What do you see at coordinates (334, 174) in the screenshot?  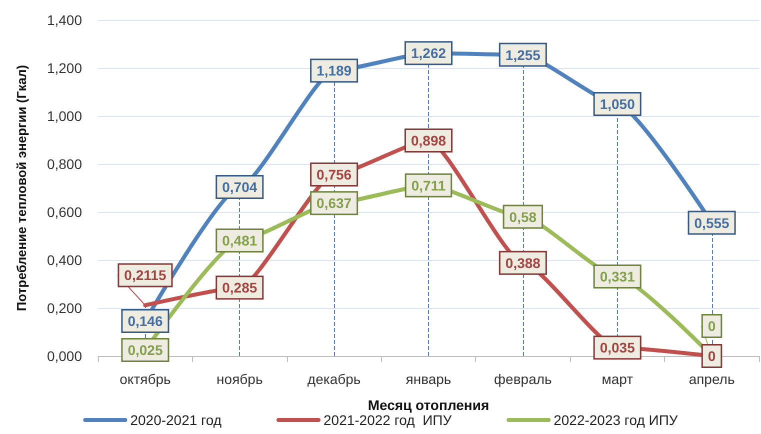 I see `data-label: 0,756` at bounding box center [334, 174].